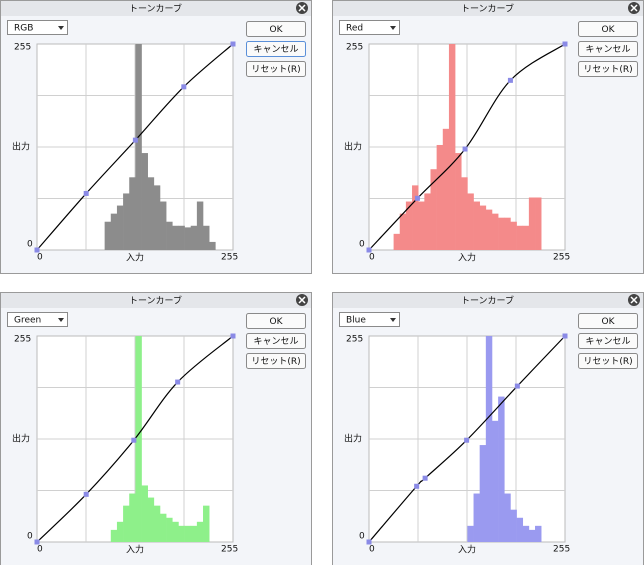 Image resolution: width=644 pixels, height=565 pixels. Describe the element at coordinates (354, 29) in the screenshot. I see `channel-value: Red` at that location.